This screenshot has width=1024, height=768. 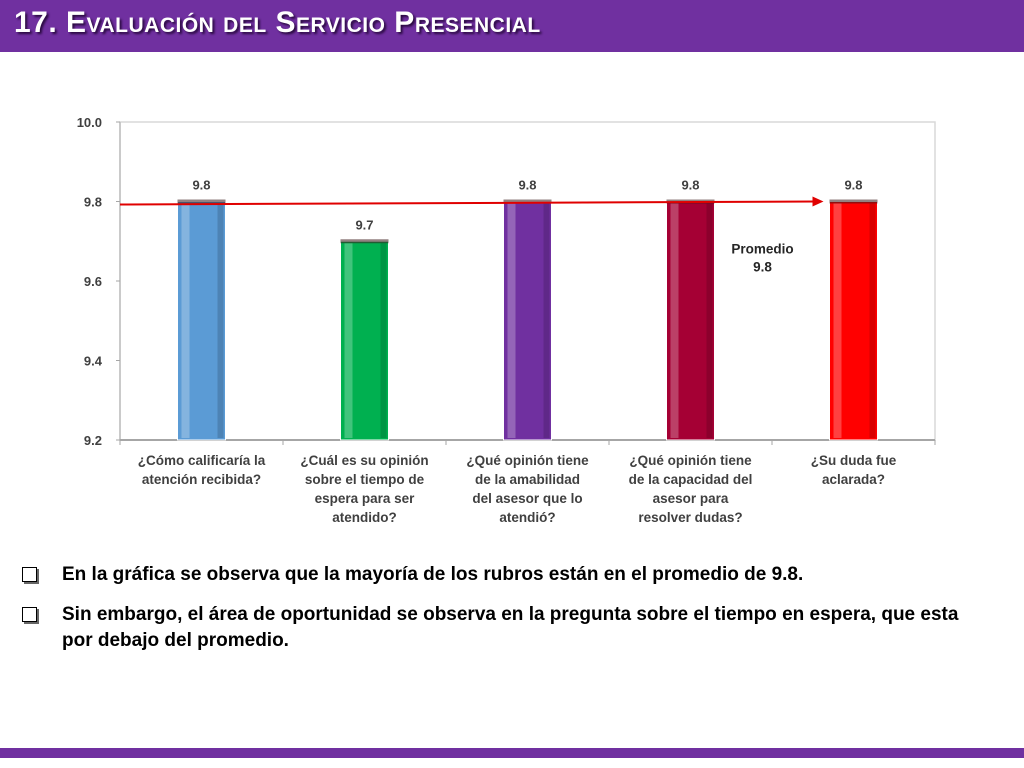 What do you see at coordinates (818, 201) in the screenshot?
I see `average-arrow-head` at bounding box center [818, 201].